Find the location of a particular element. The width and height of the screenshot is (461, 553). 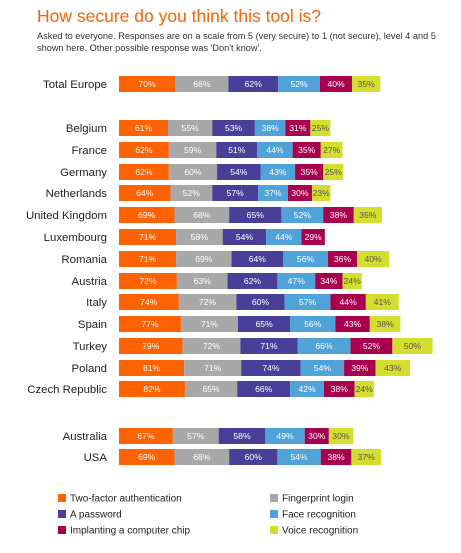

data-label-france-two-factor-authentication: 62% is located at coordinates (144, 150).